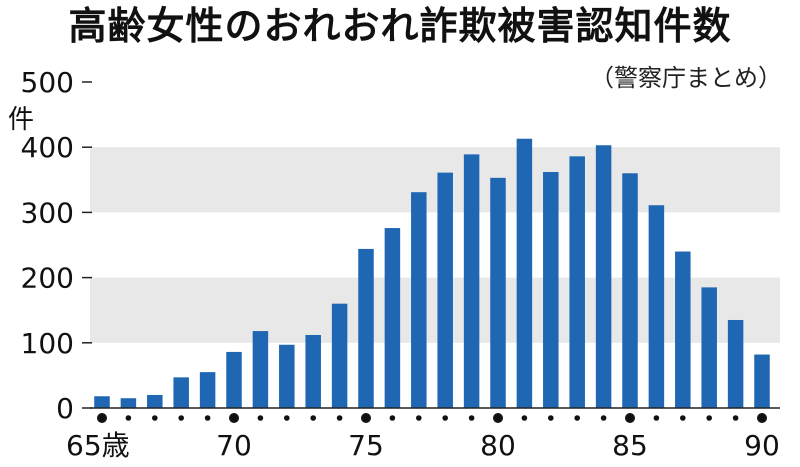 This screenshot has height=467, width=800. What do you see at coordinates (762, 445) in the screenshot?
I see `x-tick-label-90: 90` at bounding box center [762, 445].